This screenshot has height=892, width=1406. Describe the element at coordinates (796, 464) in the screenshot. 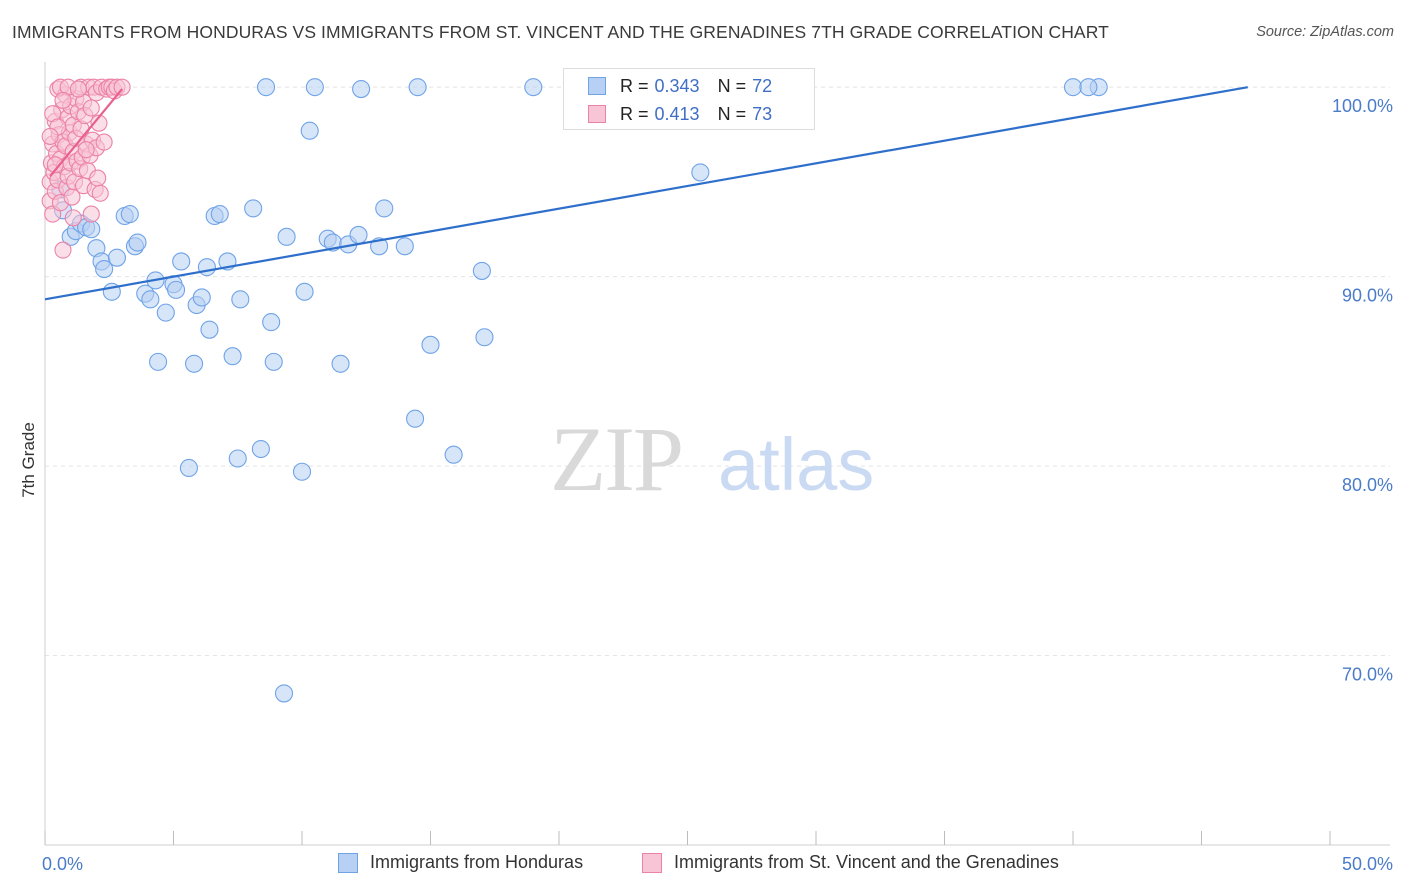

I see `watermark-atlas: atlas` at that location.